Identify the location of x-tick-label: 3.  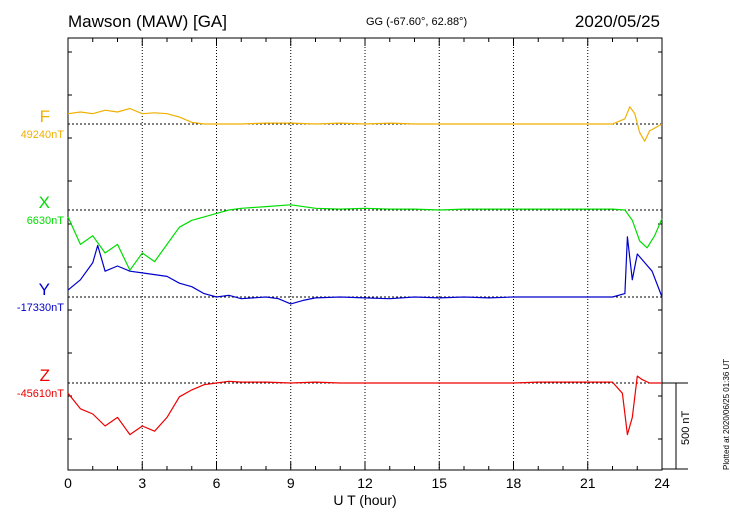
(142, 483).